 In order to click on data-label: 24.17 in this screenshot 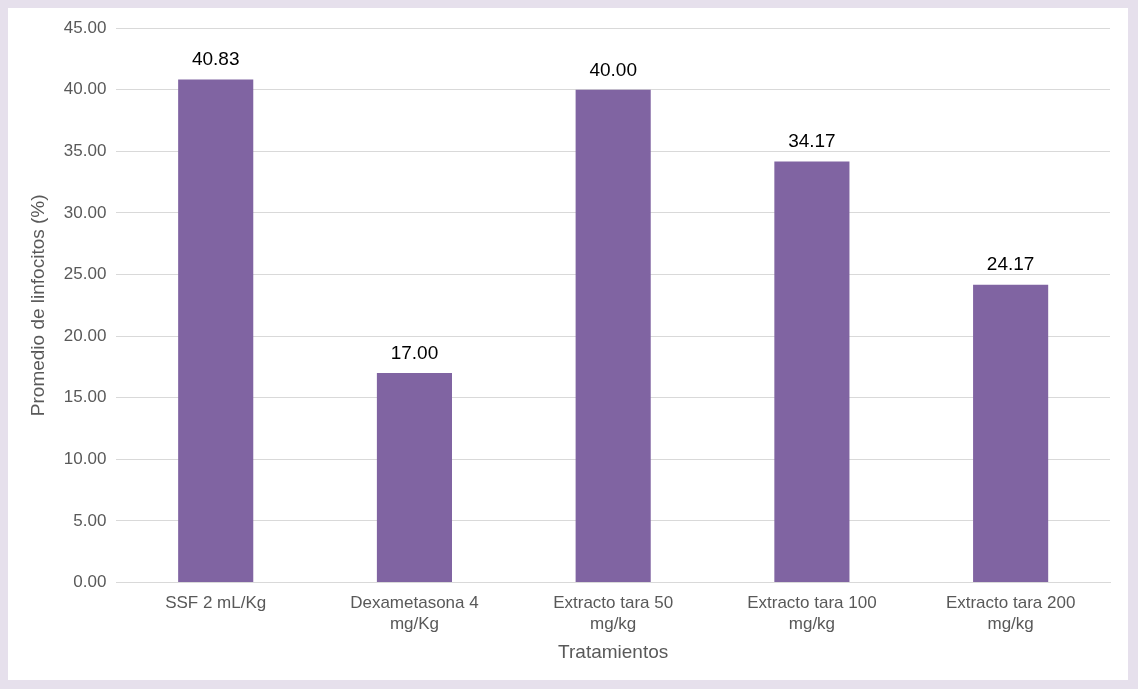, I will do `click(1010, 264)`.